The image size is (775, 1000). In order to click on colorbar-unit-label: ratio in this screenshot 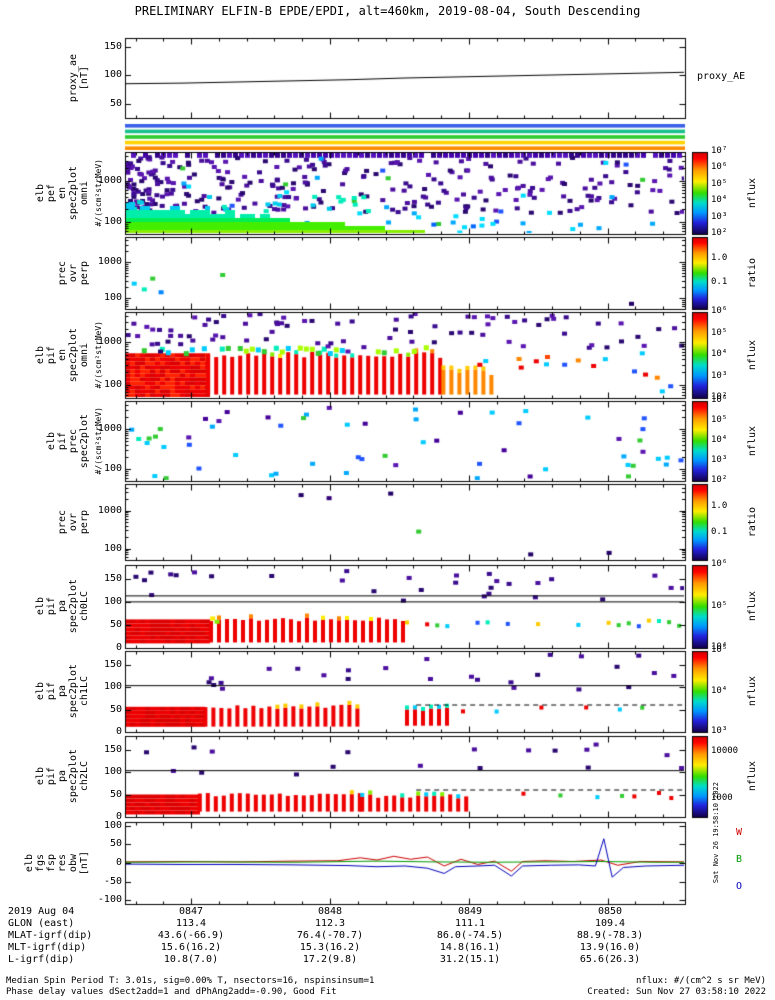, I will do `click(752, 273)`.